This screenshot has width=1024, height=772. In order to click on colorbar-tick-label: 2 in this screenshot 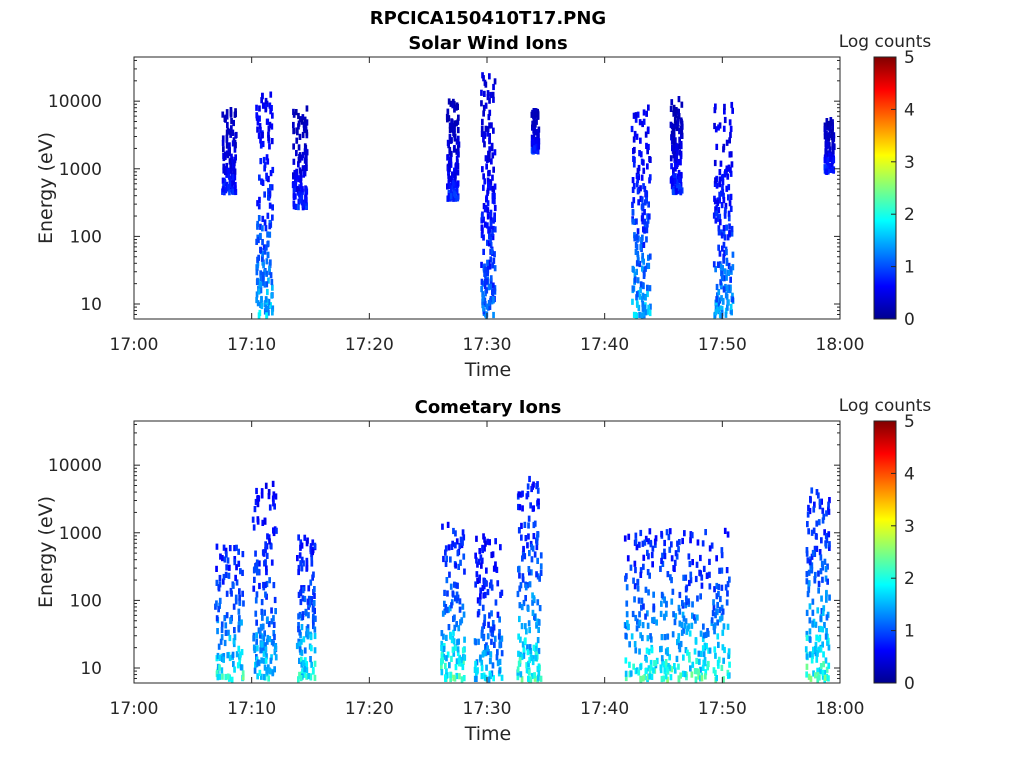, I will do `click(909, 579)`.